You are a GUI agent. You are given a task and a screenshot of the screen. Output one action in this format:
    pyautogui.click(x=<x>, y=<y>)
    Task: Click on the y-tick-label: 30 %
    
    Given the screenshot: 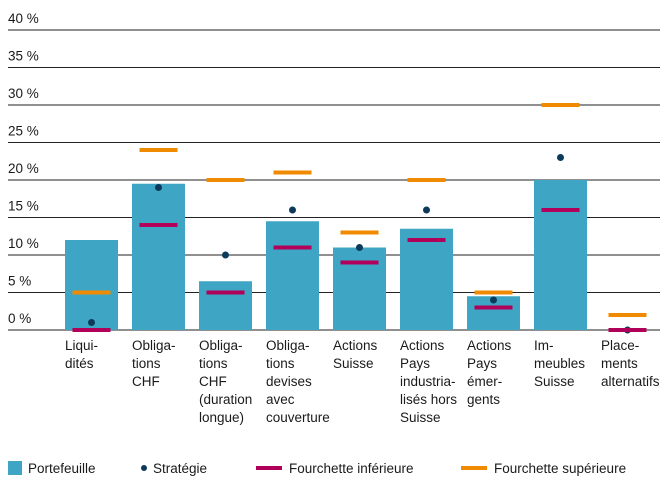 What is the action you would take?
    pyautogui.click(x=23, y=93)
    